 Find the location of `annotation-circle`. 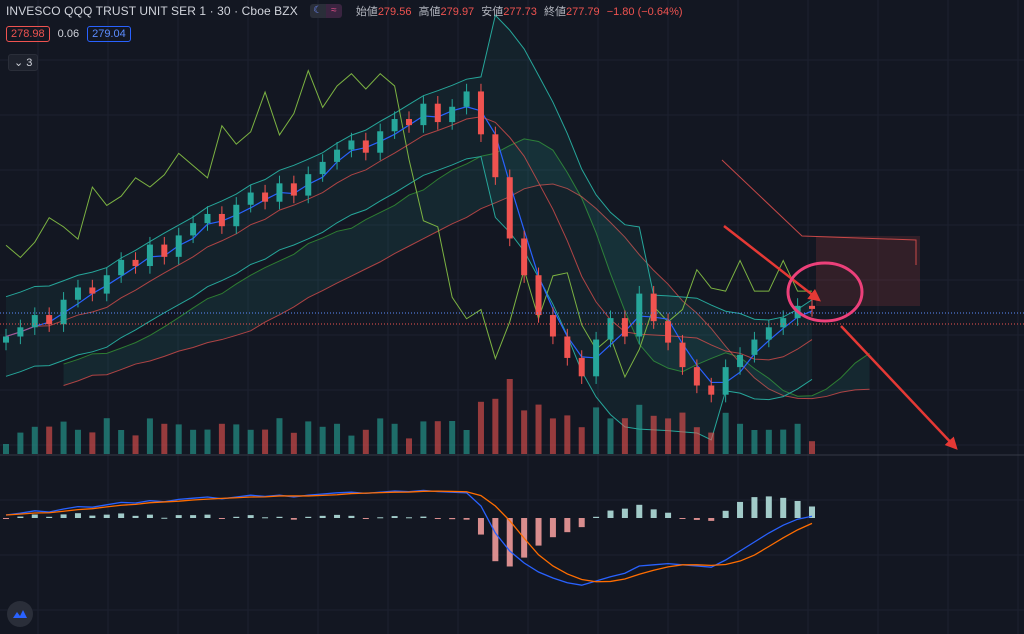

annotation-circle is located at coordinates (825, 292).